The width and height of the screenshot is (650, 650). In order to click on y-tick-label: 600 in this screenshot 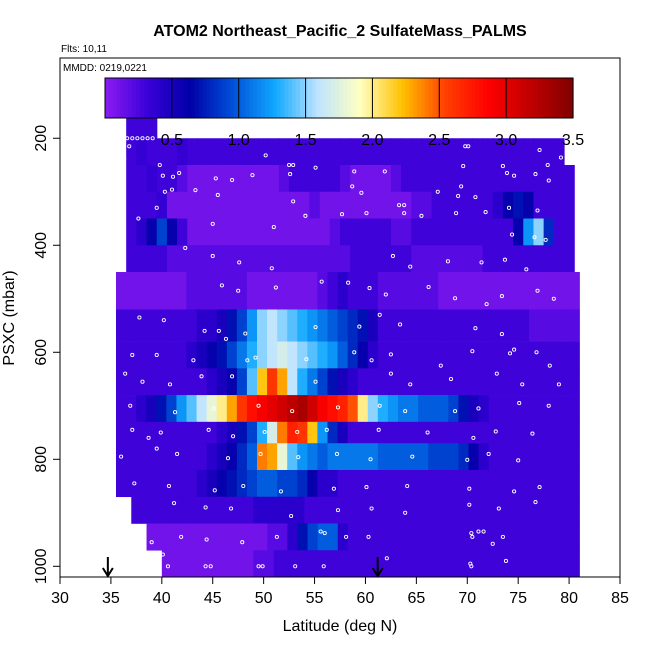, I will do `click(41, 352)`.